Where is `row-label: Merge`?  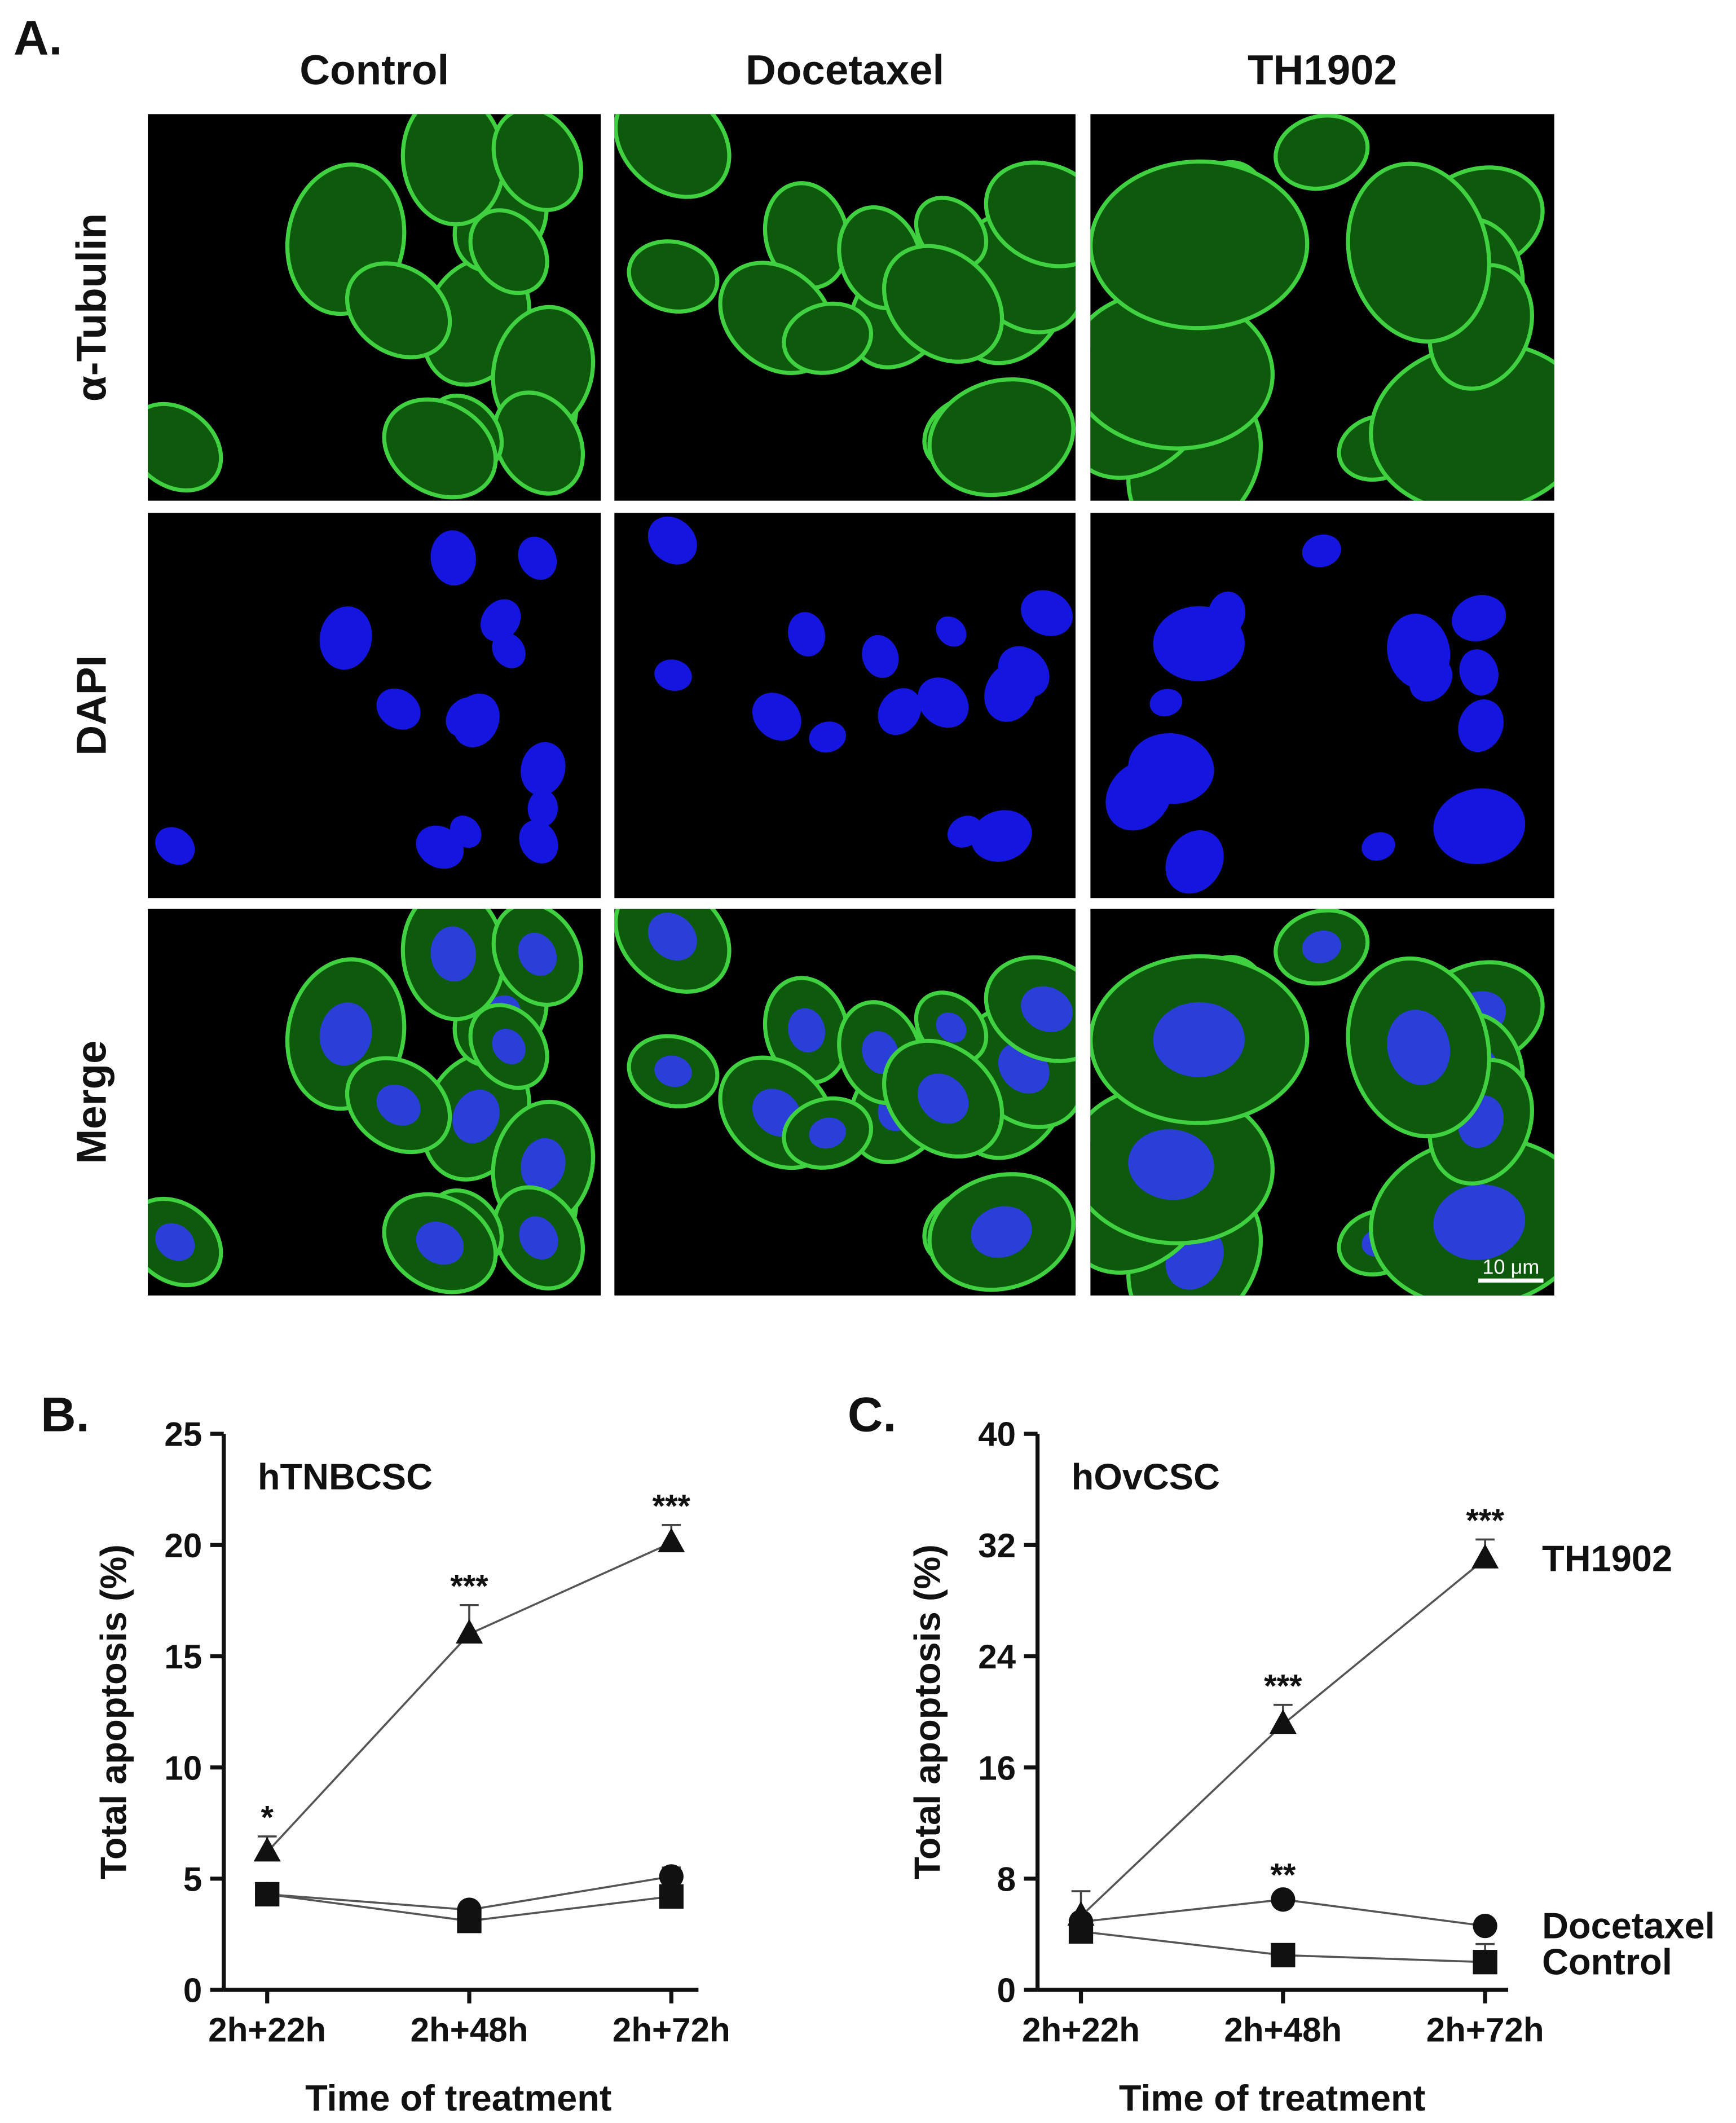 row-label: Merge is located at coordinates (91, 1102).